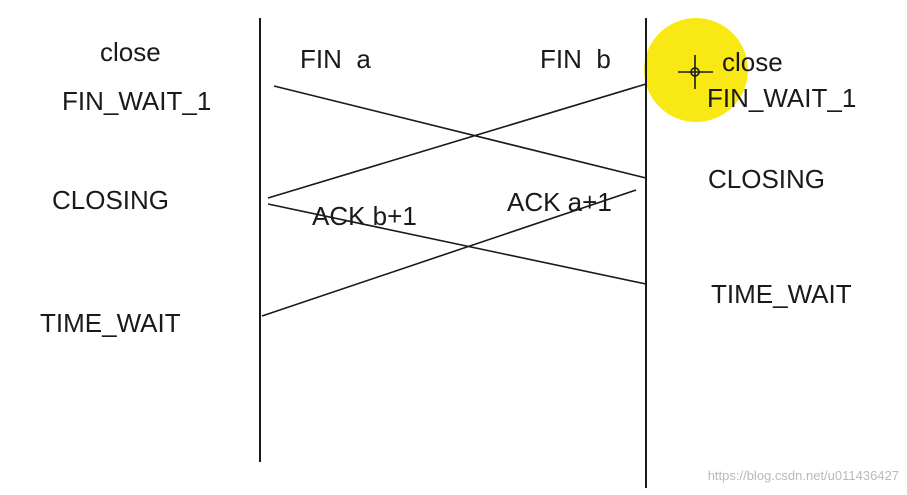  What do you see at coordinates (752, 62) in the screenshot?
I see `right-state-close: close` at bounding box center [752, 62].